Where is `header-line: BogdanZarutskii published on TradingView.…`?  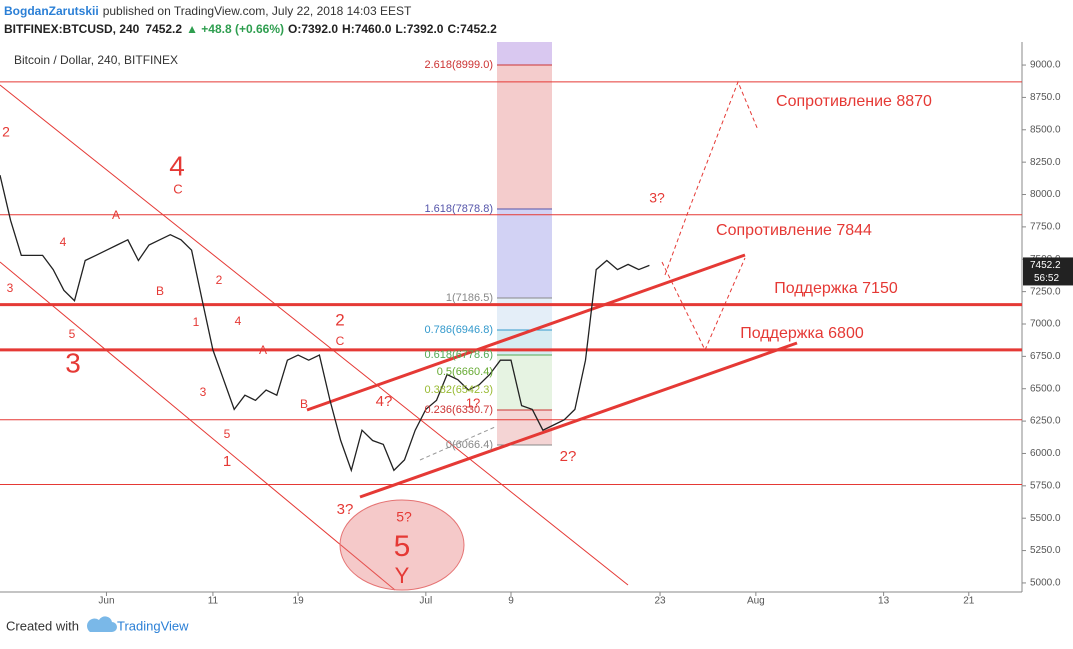 header-line: BogdanZarutskii published on TradingView.… is located at coordinates (208, 11).